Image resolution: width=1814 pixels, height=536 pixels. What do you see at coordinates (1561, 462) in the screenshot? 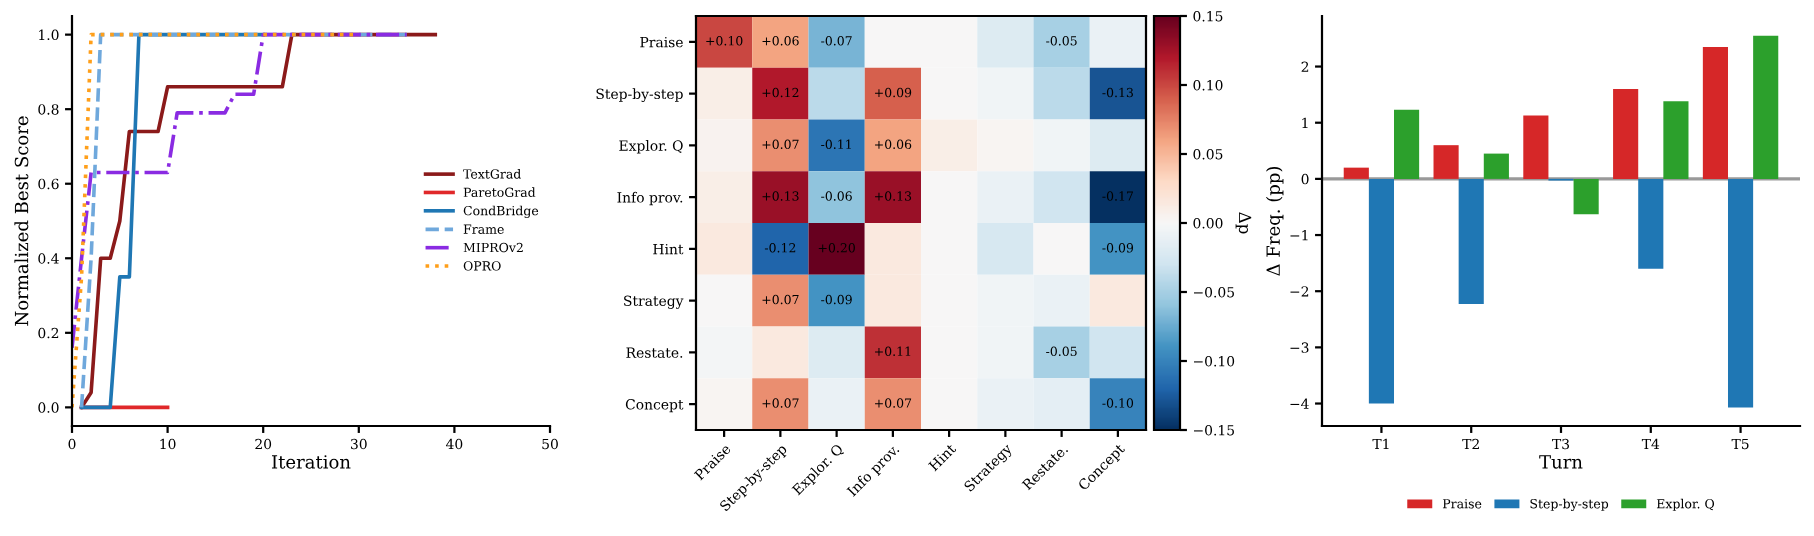
I see `x-axis-title: Turn` at bounding box center [1561, 462].